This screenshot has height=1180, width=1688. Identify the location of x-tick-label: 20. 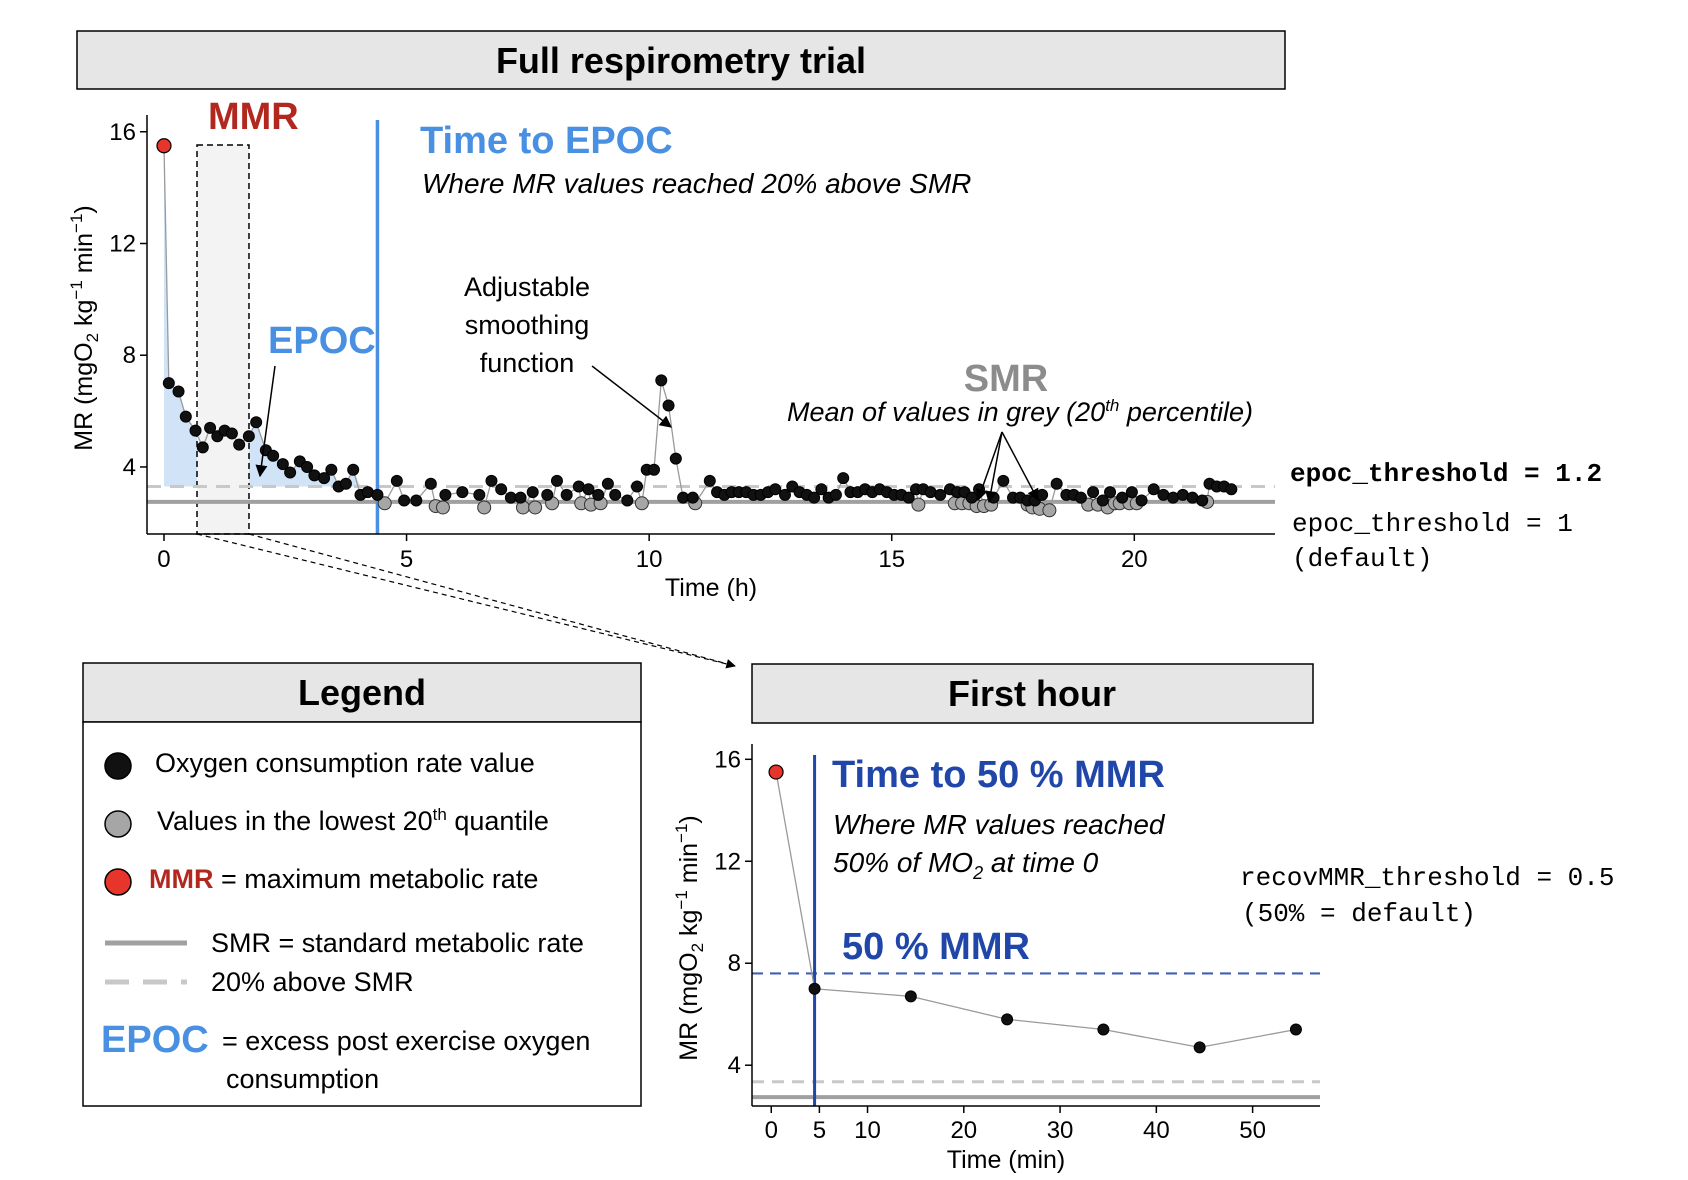
(1134, 559).